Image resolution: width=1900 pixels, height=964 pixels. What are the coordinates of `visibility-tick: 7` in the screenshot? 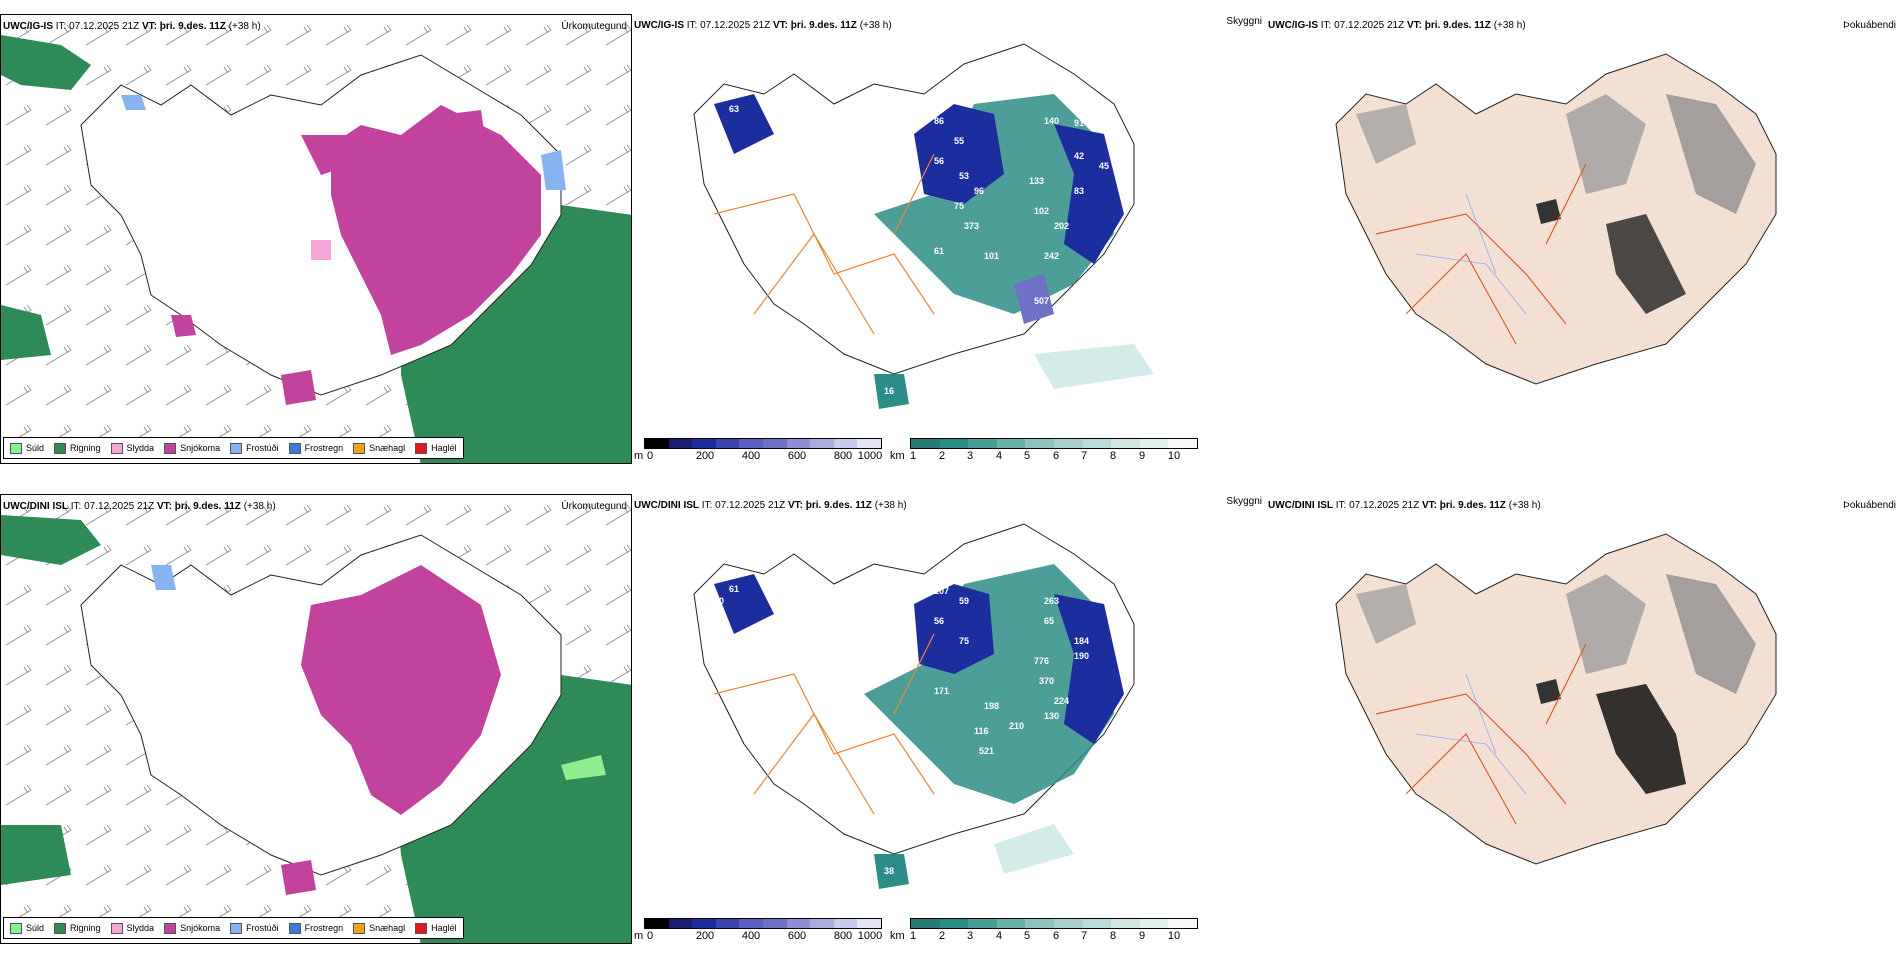 It's located at (1084, 456).